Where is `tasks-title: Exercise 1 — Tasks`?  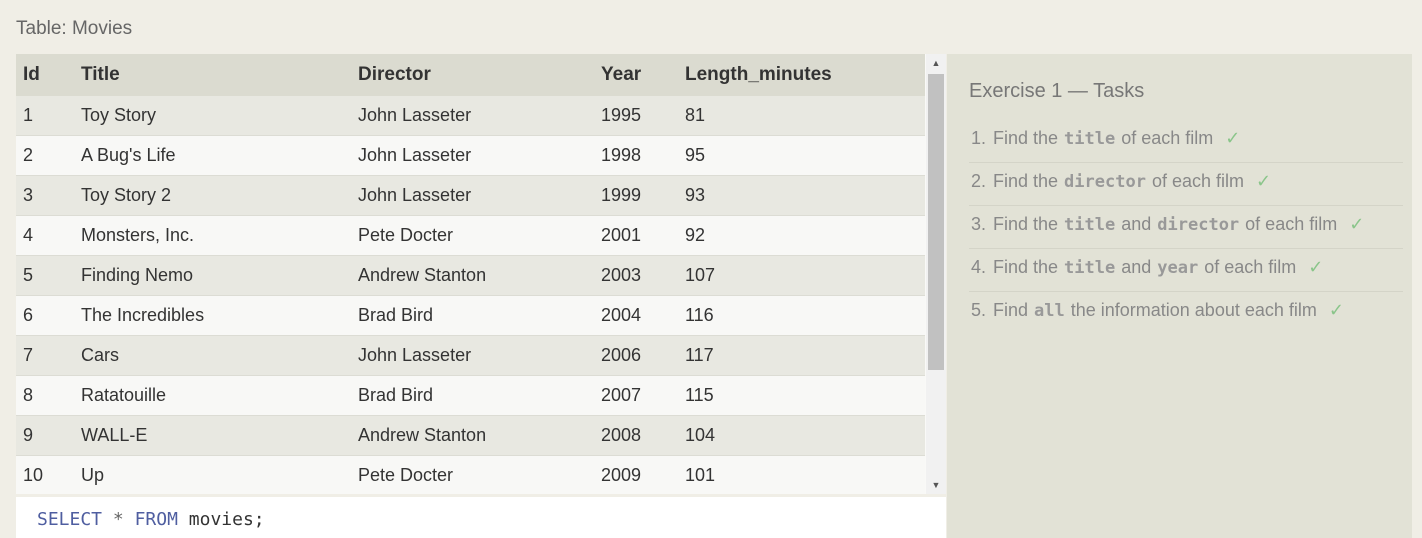 tasks-title: Exercise 1 — Tasks is located at coordinates (1057, 91).